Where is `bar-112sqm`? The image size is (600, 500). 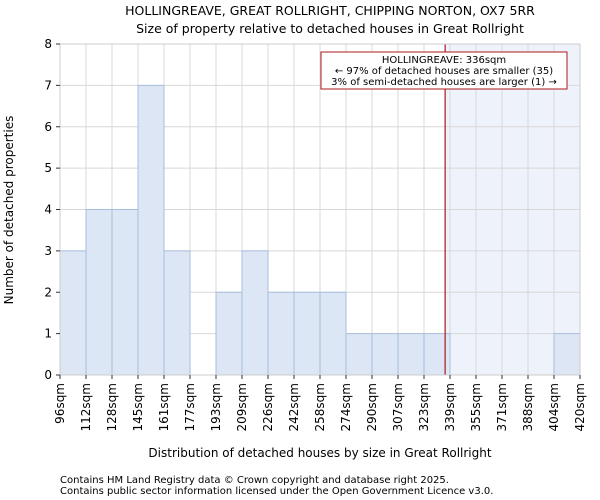
bar-112sqm is located at coordinates (99, 292).